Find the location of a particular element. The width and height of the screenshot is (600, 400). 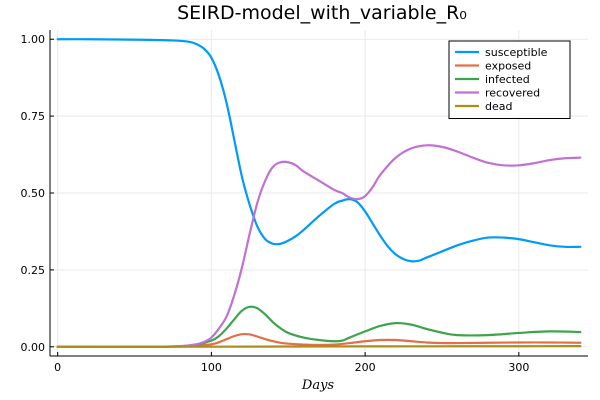

legend-label-recovered: recovered is located at coordinates (512, 93).